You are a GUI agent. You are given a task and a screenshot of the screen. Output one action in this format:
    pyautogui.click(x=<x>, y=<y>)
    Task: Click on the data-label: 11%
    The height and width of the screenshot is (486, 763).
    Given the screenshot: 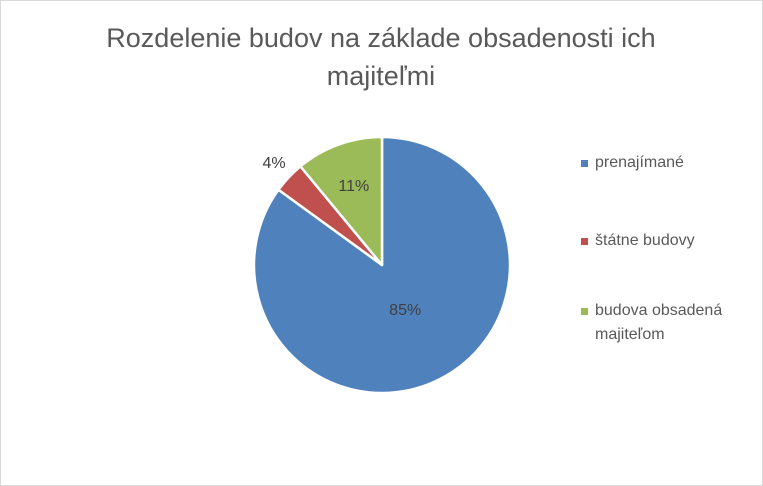 What is the action you would take?
    pyautogui.click(x=353, y=186)
    